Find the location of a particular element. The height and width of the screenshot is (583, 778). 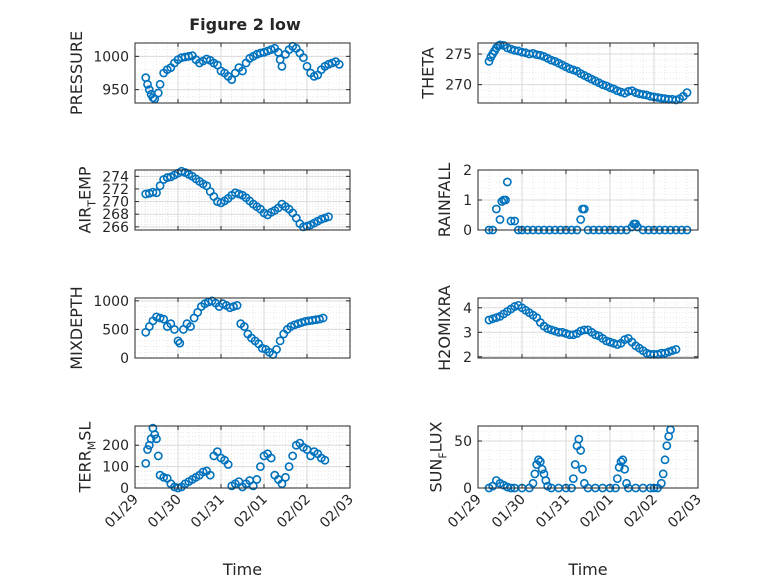

grid-lines is located at coordinates (242, 328).